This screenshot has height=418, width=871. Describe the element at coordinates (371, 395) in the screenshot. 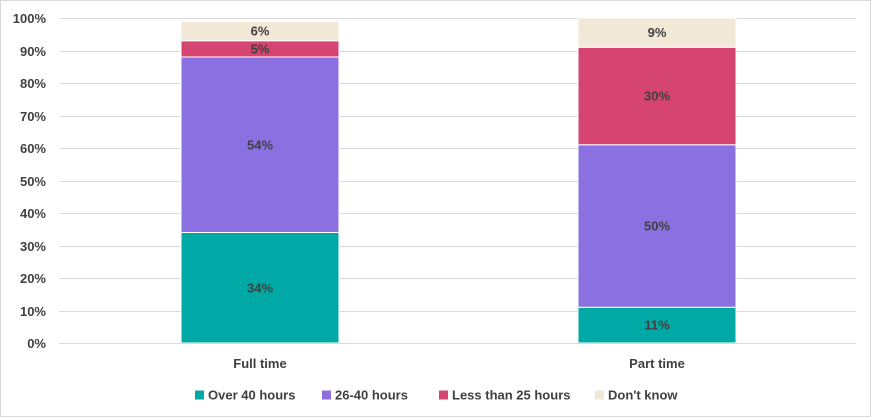

I see `legend-label: 26-40 hours` at that location.